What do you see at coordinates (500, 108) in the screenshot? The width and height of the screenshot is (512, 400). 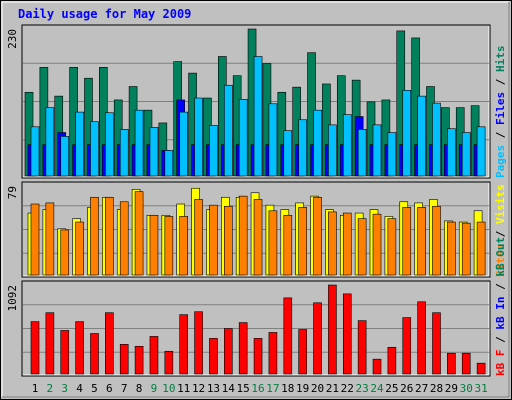 I see `legend-entry: Files` at bounding box center [500, 108].